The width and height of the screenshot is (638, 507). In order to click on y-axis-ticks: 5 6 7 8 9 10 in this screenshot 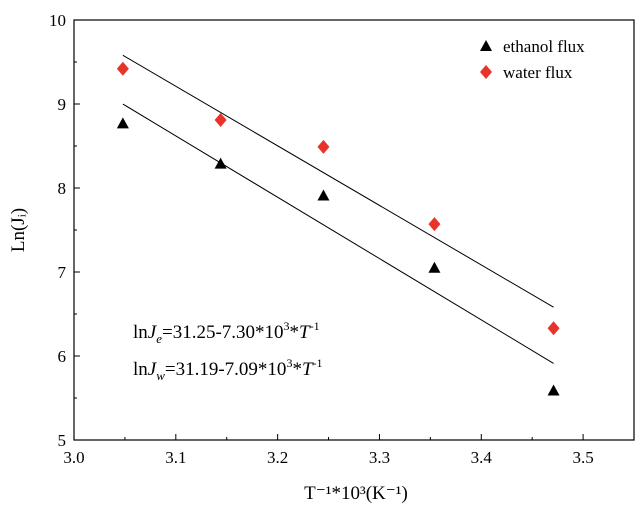, I will do `click(64, 230)`.